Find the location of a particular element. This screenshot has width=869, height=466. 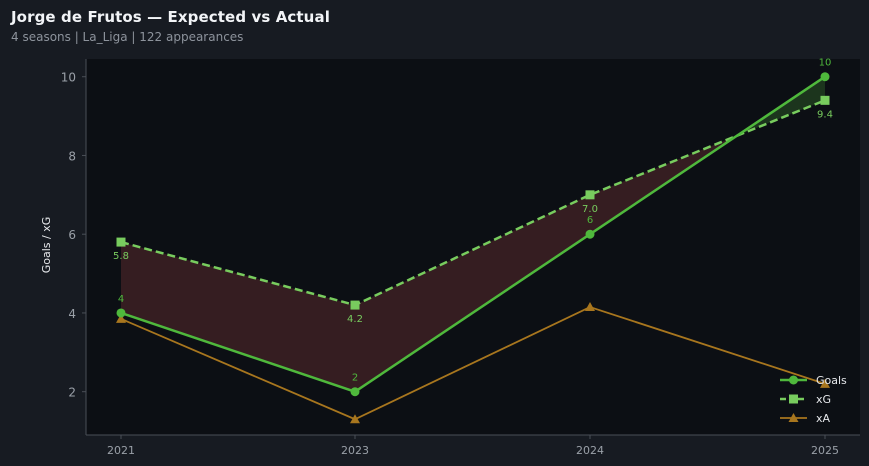

legend-marker-goals is located at coordinates (793, 380).